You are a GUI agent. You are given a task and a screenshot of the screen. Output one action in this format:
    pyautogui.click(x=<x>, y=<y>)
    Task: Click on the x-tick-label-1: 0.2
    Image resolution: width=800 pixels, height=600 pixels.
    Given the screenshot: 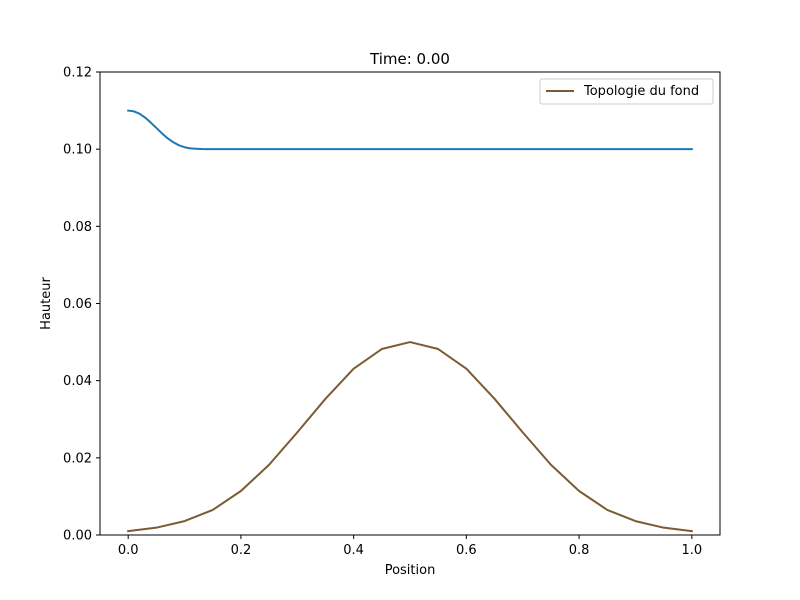 What is the action you would take?
    pyautogui.click(x=241, y=550)
    